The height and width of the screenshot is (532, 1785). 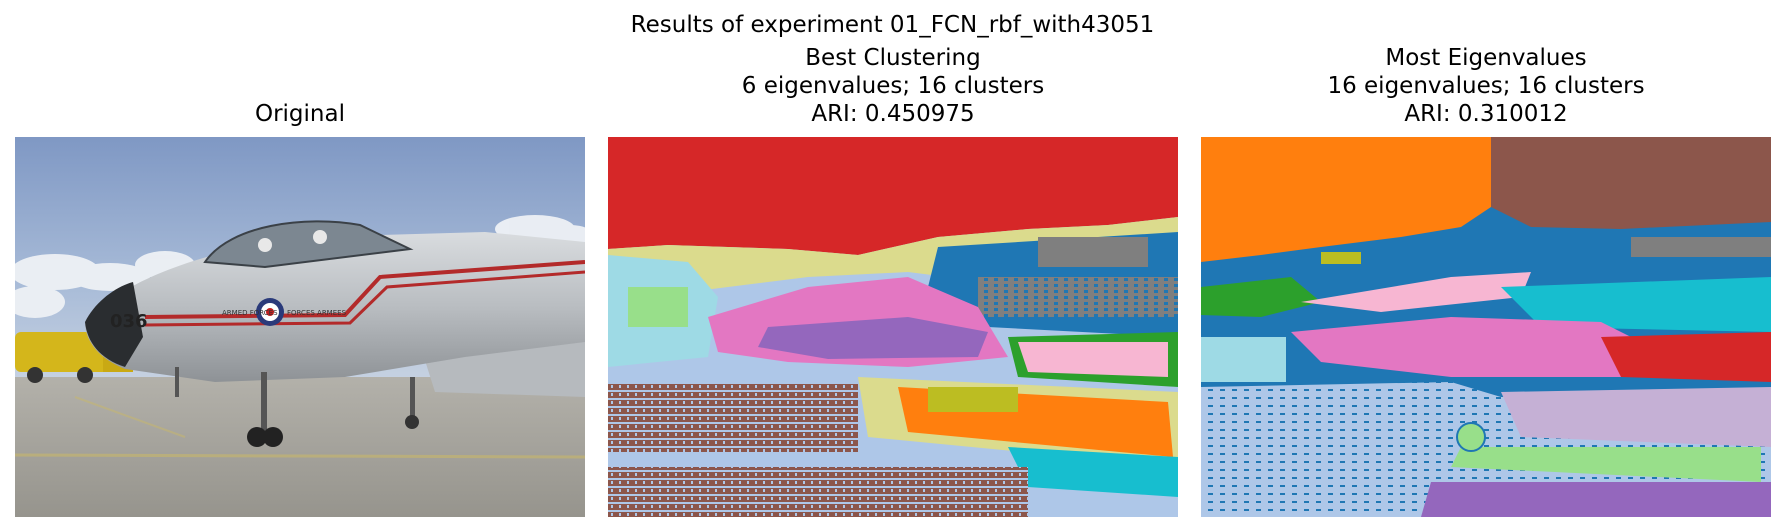 What do you see at coordinates (1346, 199) in the screenshot?
I see `segment-sky-left` at bounding box center [1346, 199].